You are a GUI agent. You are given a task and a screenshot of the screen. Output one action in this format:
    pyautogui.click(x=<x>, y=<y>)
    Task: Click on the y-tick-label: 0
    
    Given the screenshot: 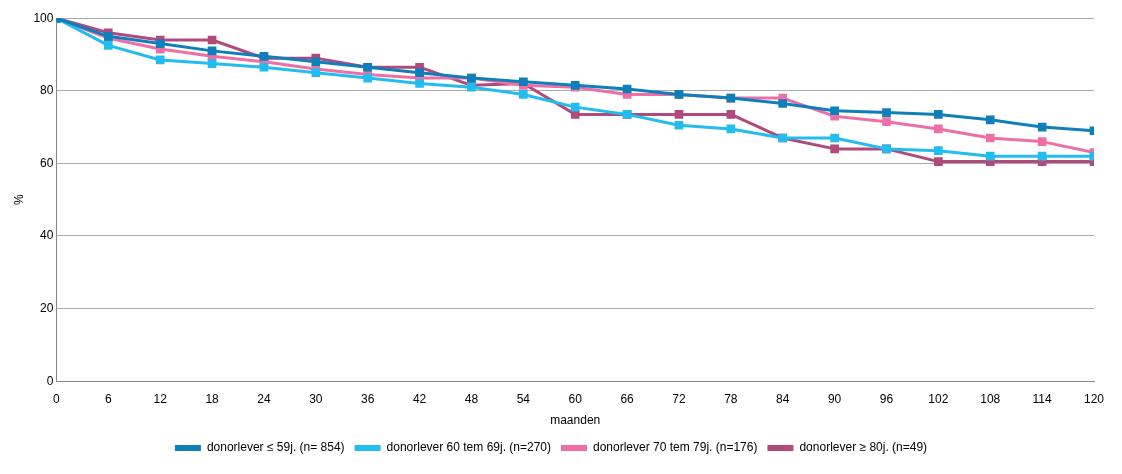 What is the action you would take?
    pyautogui.click(x=50, y=380)
    